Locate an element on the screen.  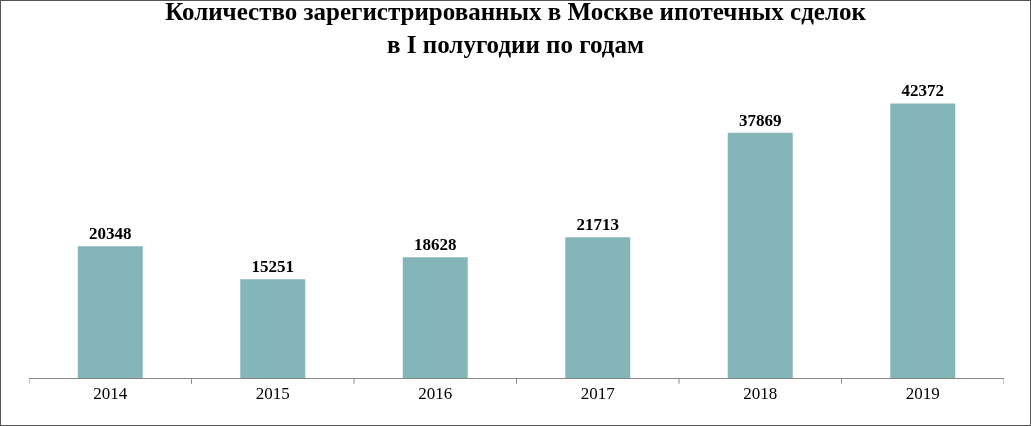
data-label: 15251 is located at coordinates (272, 267).